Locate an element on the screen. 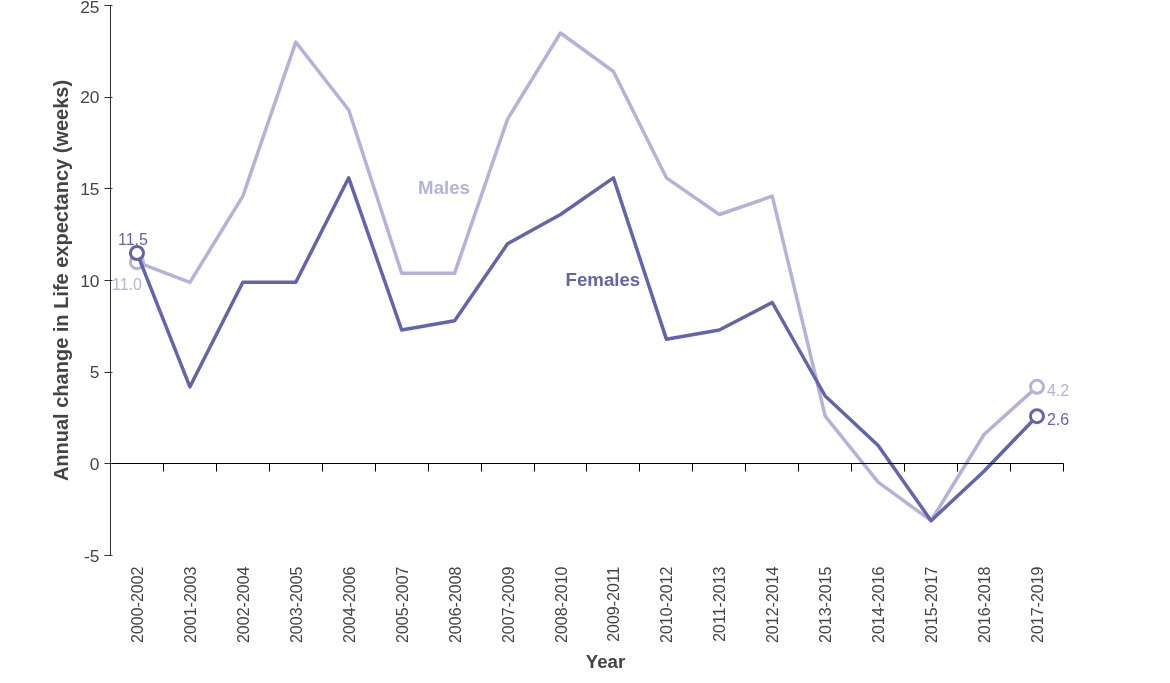 This screenshot has width=1170, height=683. y-tick-label: 25 is located at coordinates (90, 8).